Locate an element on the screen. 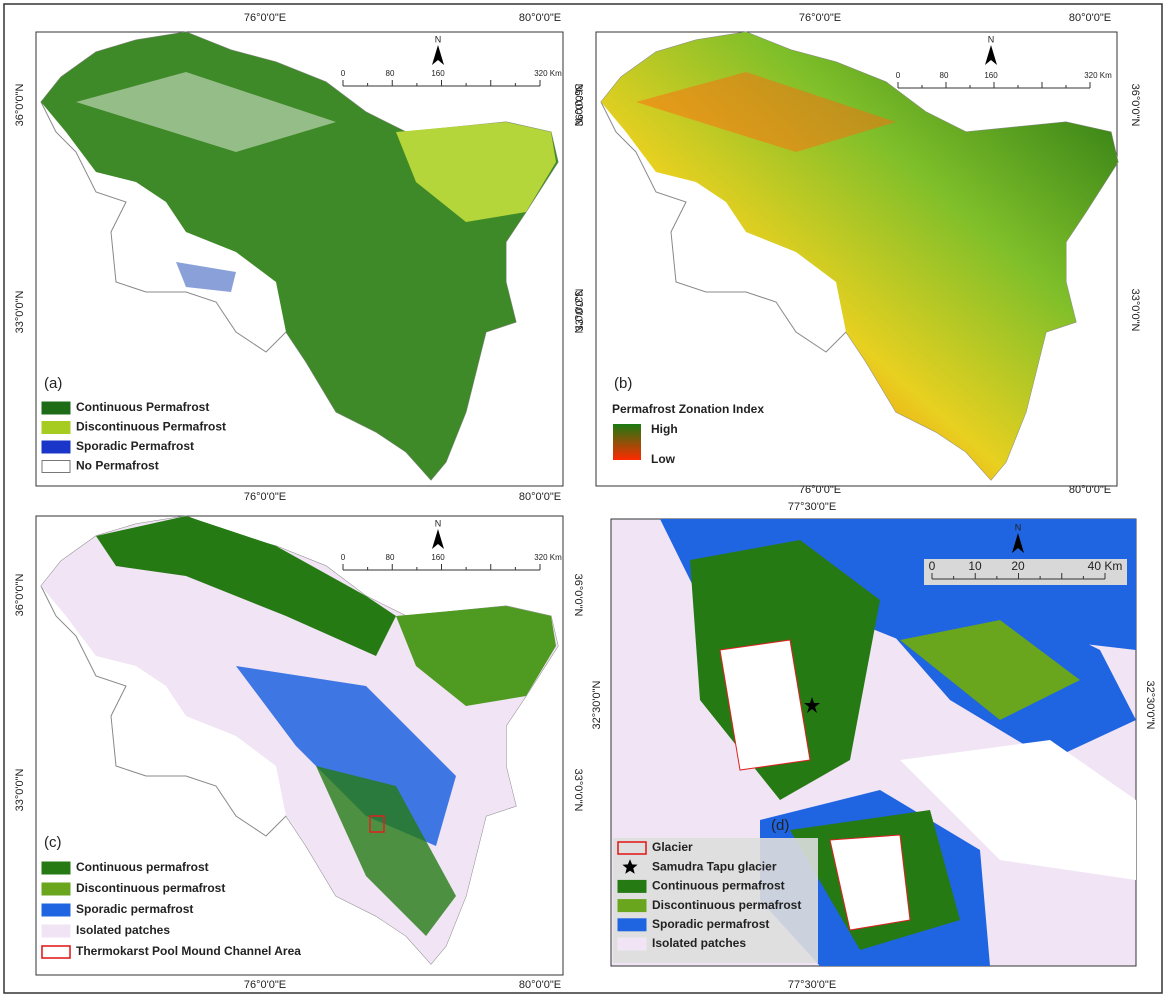  legend-box is located at coordinates (715, 900).